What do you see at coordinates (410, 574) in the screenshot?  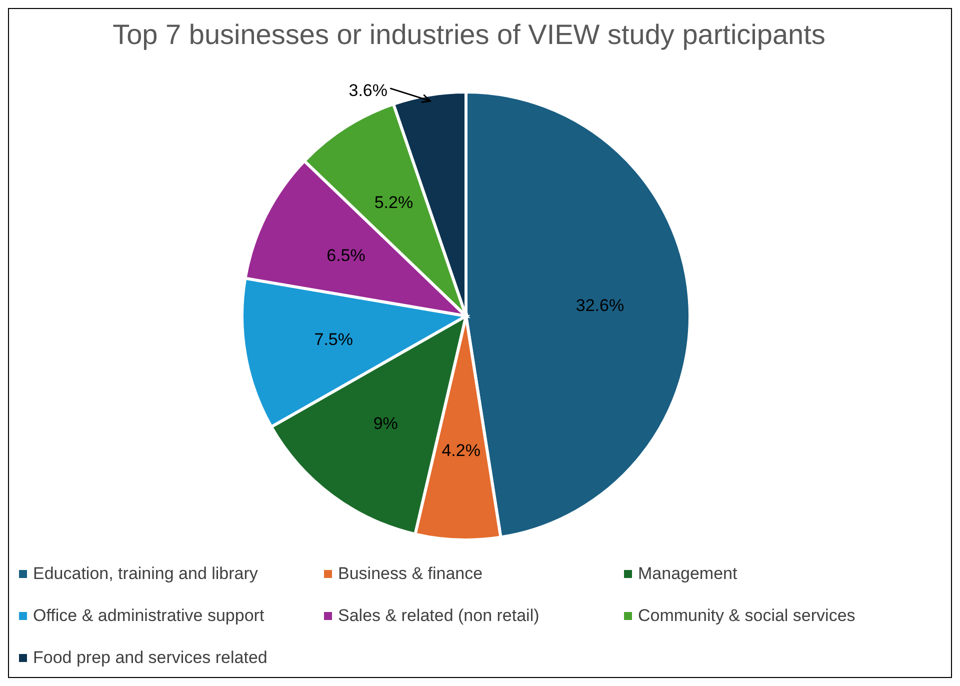 I see `legend-label: Business & finance` at bounding box center [410, 574].